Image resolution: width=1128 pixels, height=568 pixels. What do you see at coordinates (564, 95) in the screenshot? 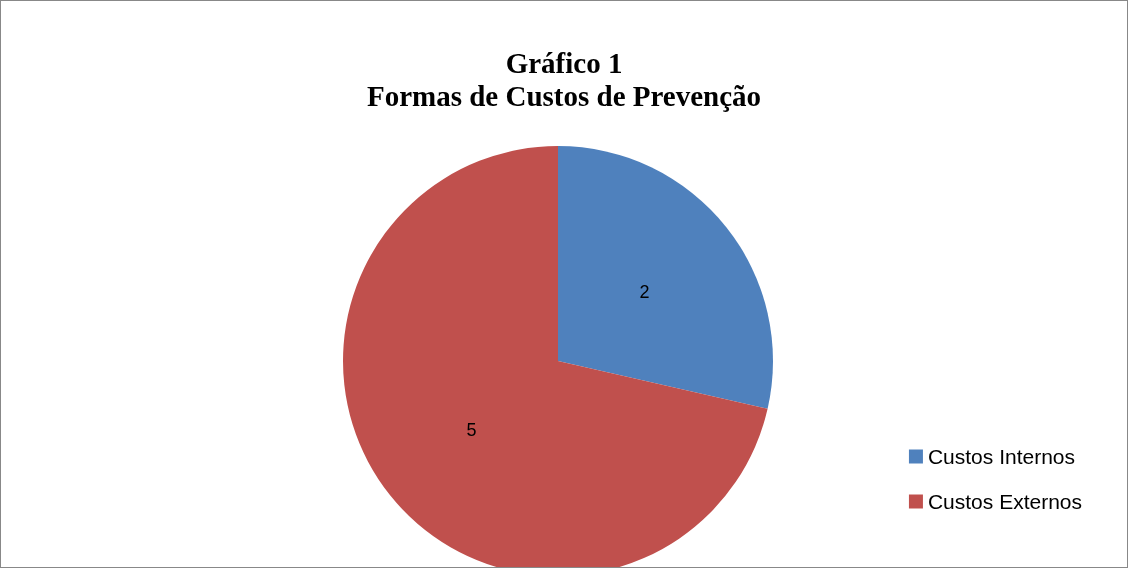
I see `chart-subtitle: Formas de Custos de Prevenção` at bounding box center [564, 95].